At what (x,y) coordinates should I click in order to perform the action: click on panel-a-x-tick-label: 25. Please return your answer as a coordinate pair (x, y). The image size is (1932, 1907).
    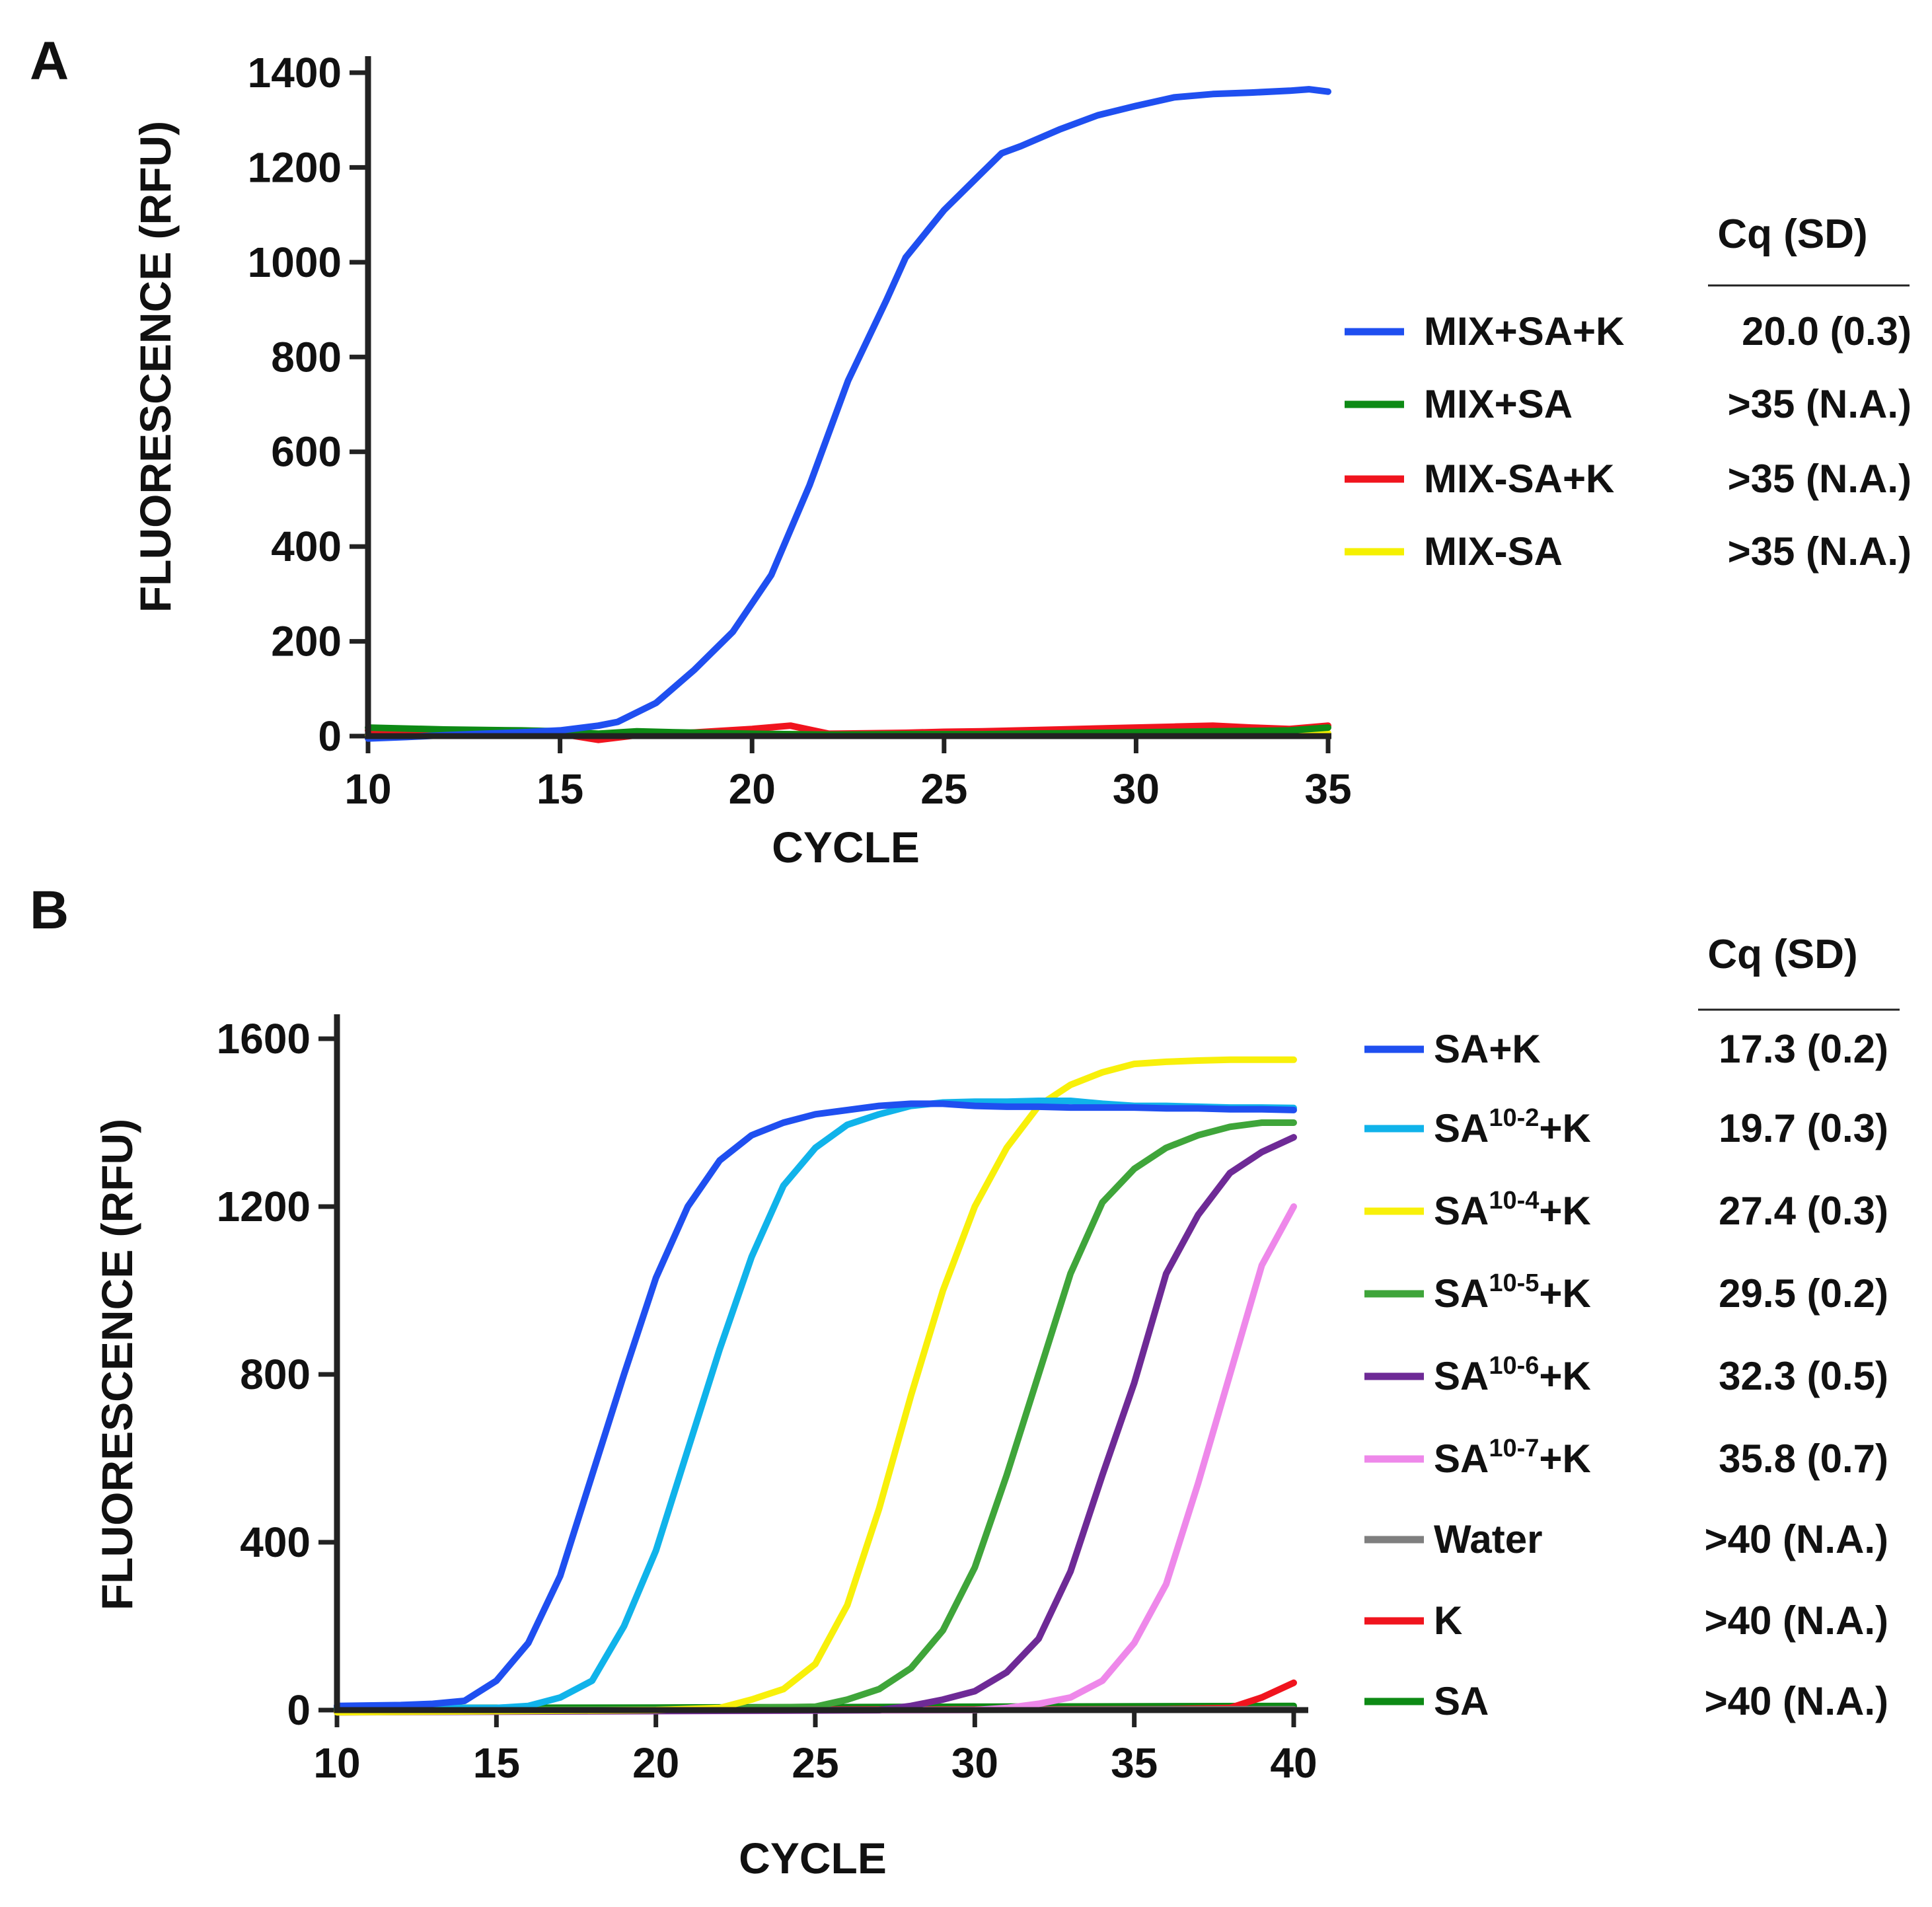
    Looking at the image, I should click on (943, 789).